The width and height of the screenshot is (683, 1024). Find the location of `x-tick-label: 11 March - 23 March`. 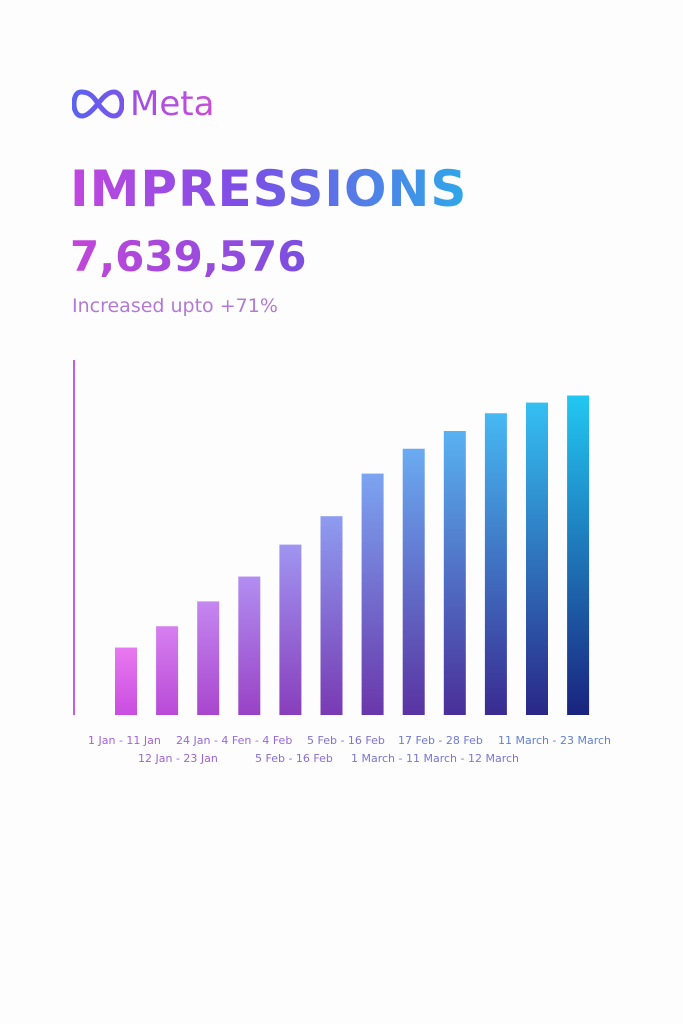

x-tick-label: 11 March - 23 March is located at coordinates (554, 740).